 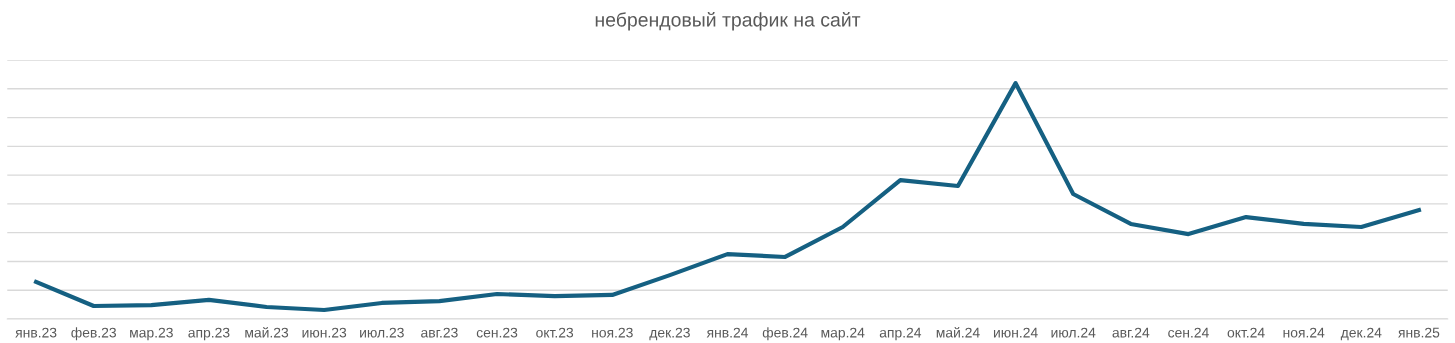 What do you see at coordinates (900, 334) in the screenshot?
I see `x-tick-label: апр.24` at bounding box center [900, 334].